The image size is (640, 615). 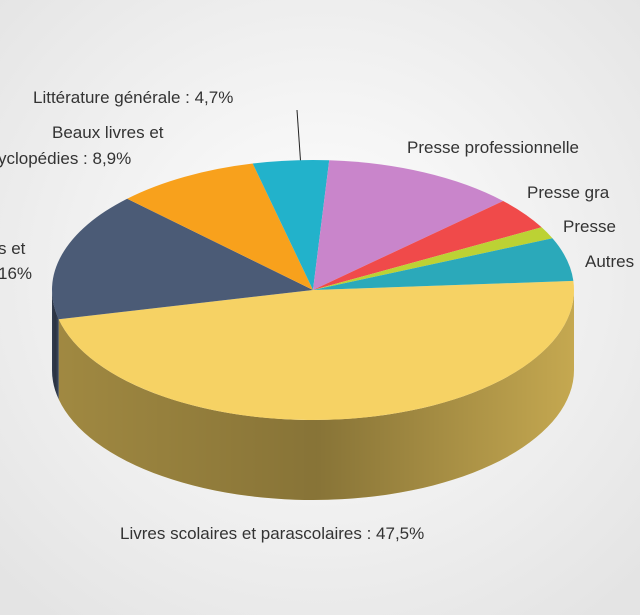 I want to click on leader-line, so click(x=299, y=139).